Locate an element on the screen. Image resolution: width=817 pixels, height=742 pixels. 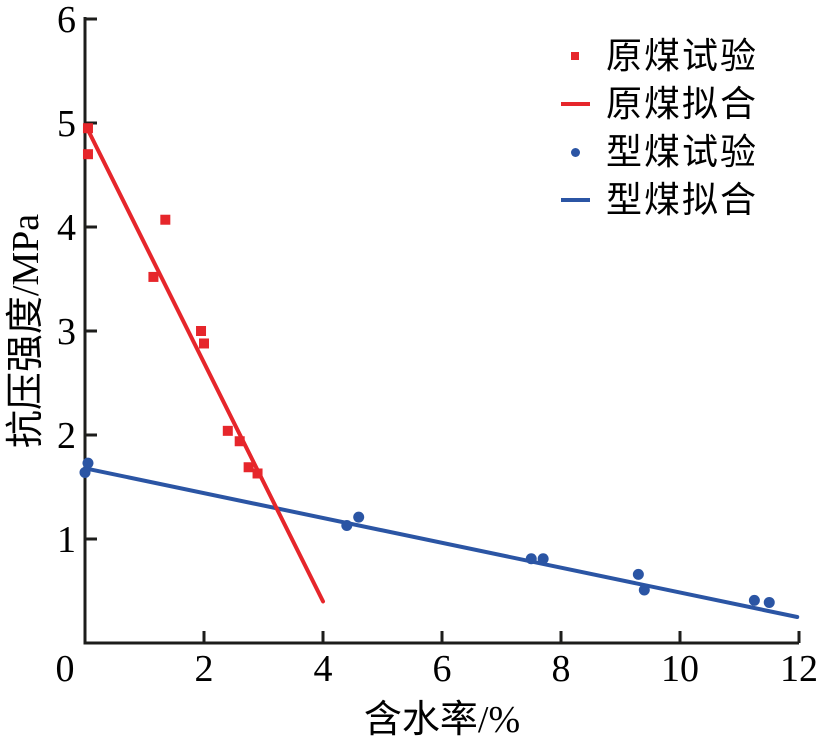
legend-label-briquette-test: 型煤试验 is located at coordinates (682, 152).